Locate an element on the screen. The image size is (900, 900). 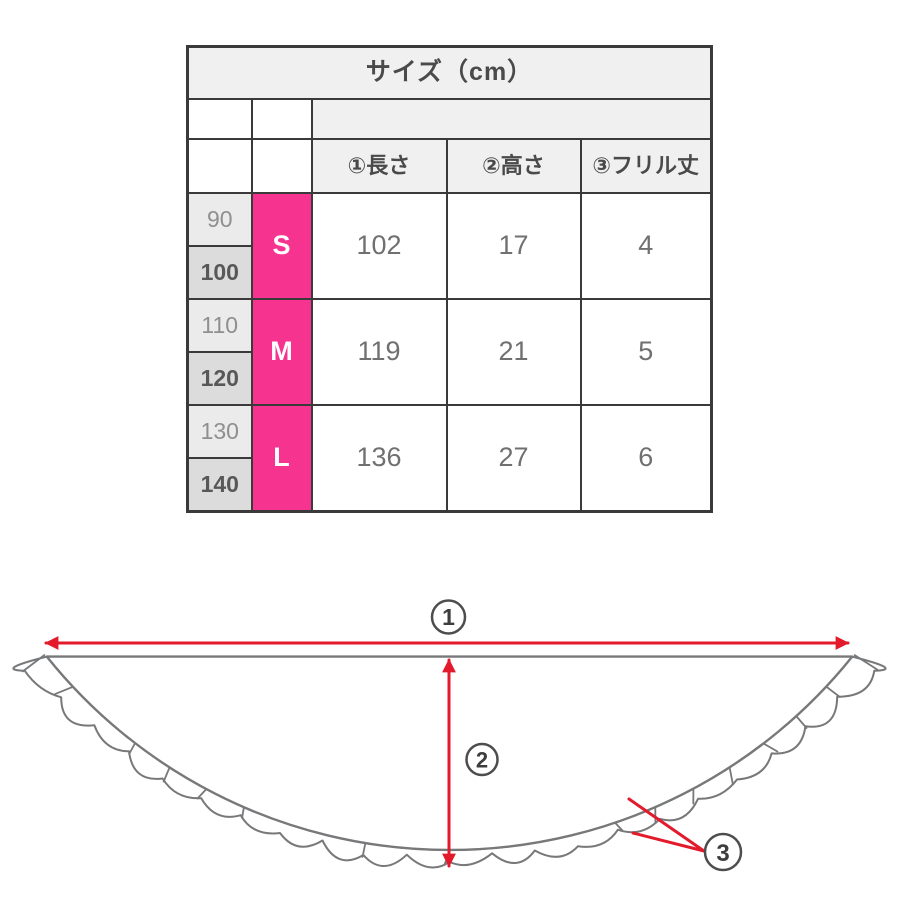
value-l-frill: 6 is located at coordinates (646, 458).